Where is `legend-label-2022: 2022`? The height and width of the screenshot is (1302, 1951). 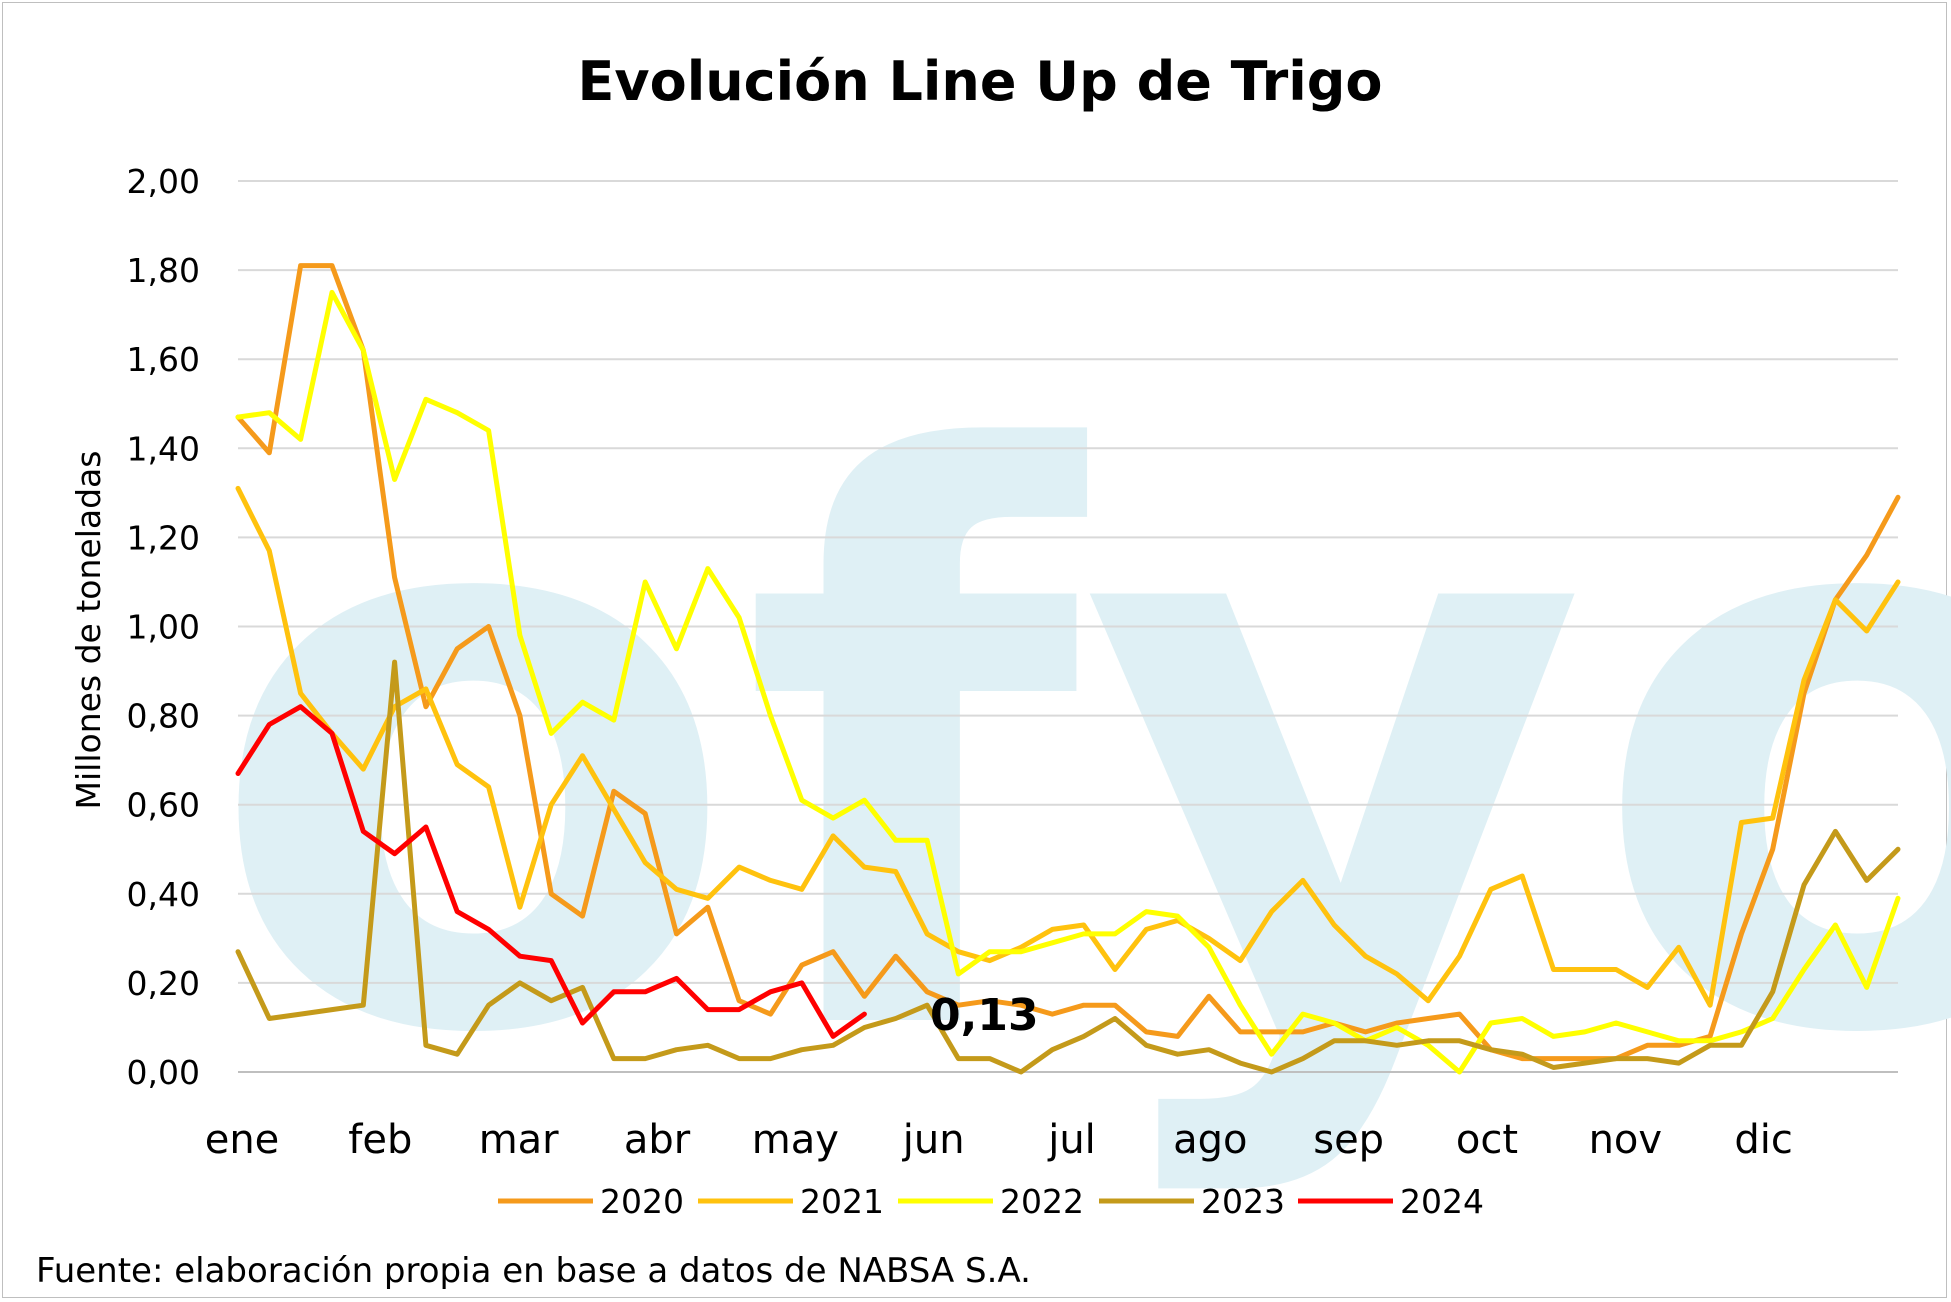
legend-label-2022: 2022 is located at coordinates (1042, 1201).